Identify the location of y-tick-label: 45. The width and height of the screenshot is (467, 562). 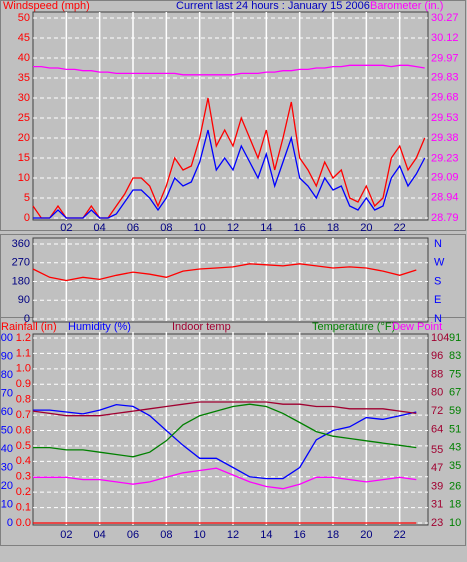
(24, 38).